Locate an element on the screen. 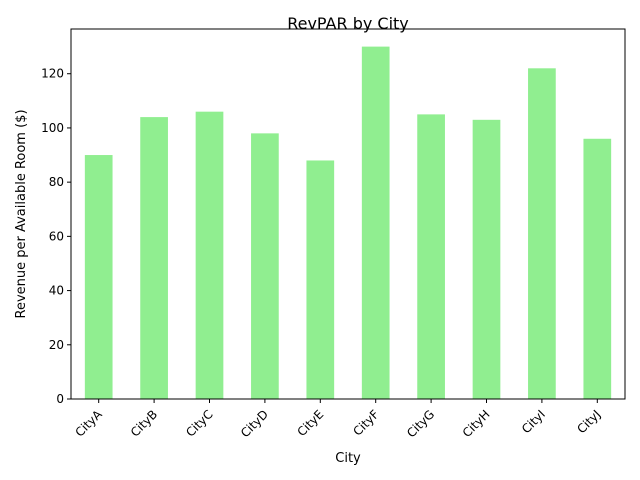 This screenshot has height=480, width=640. bar-CityE is located at coordinates (320, 279).